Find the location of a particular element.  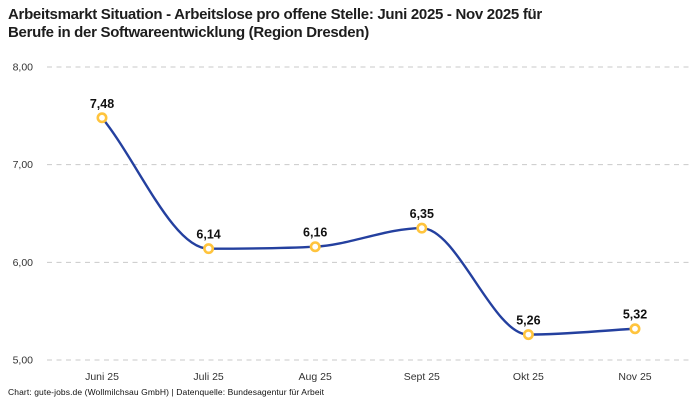

data-point-label: 5,26 is located at coordinates (528, 321).